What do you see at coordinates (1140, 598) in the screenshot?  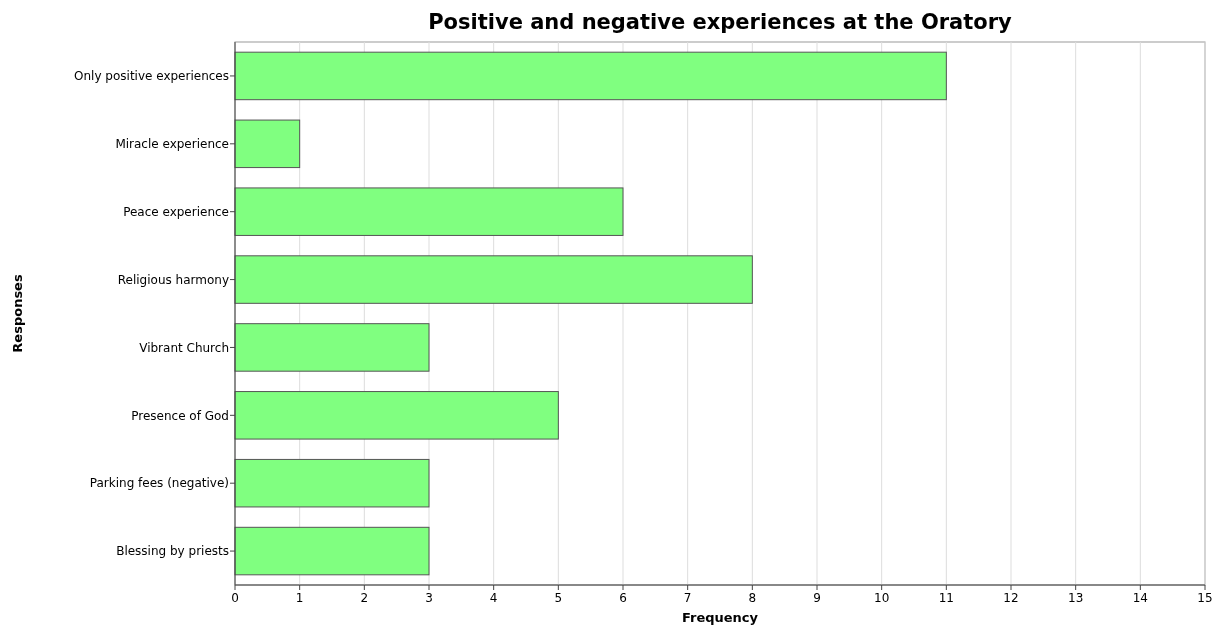 I see `x-tick-label: 14` at bounding box center [1140, 598].